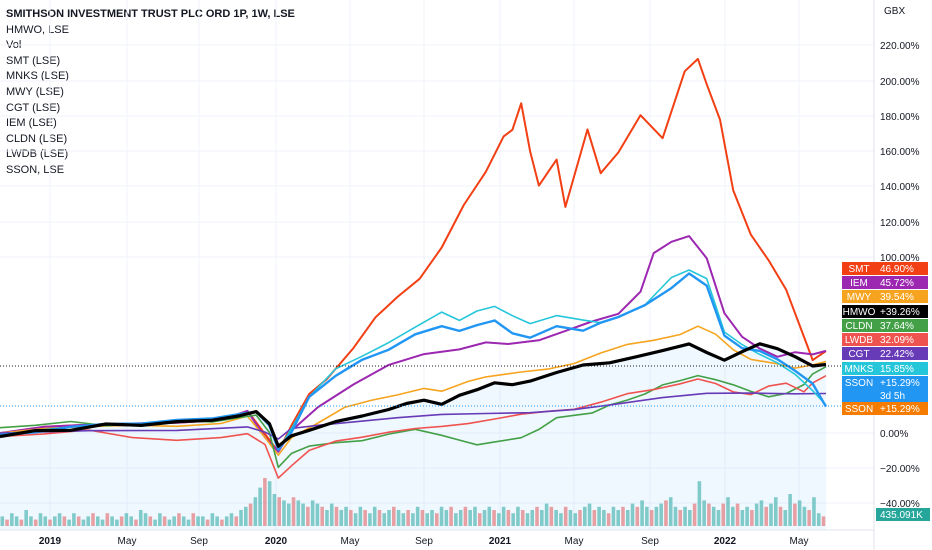 The width and height of the screenshot is (932, 550). What do you see at coordinates (897, 369) in the screenshot?
I see `price-label-value: 15.85%` at bounding box center [897, 369].